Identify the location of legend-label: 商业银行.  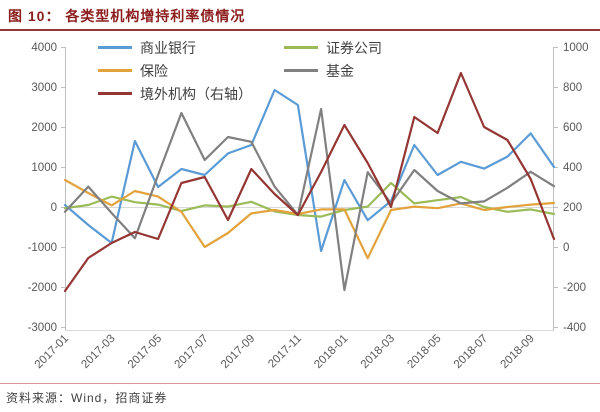
(168, 47).